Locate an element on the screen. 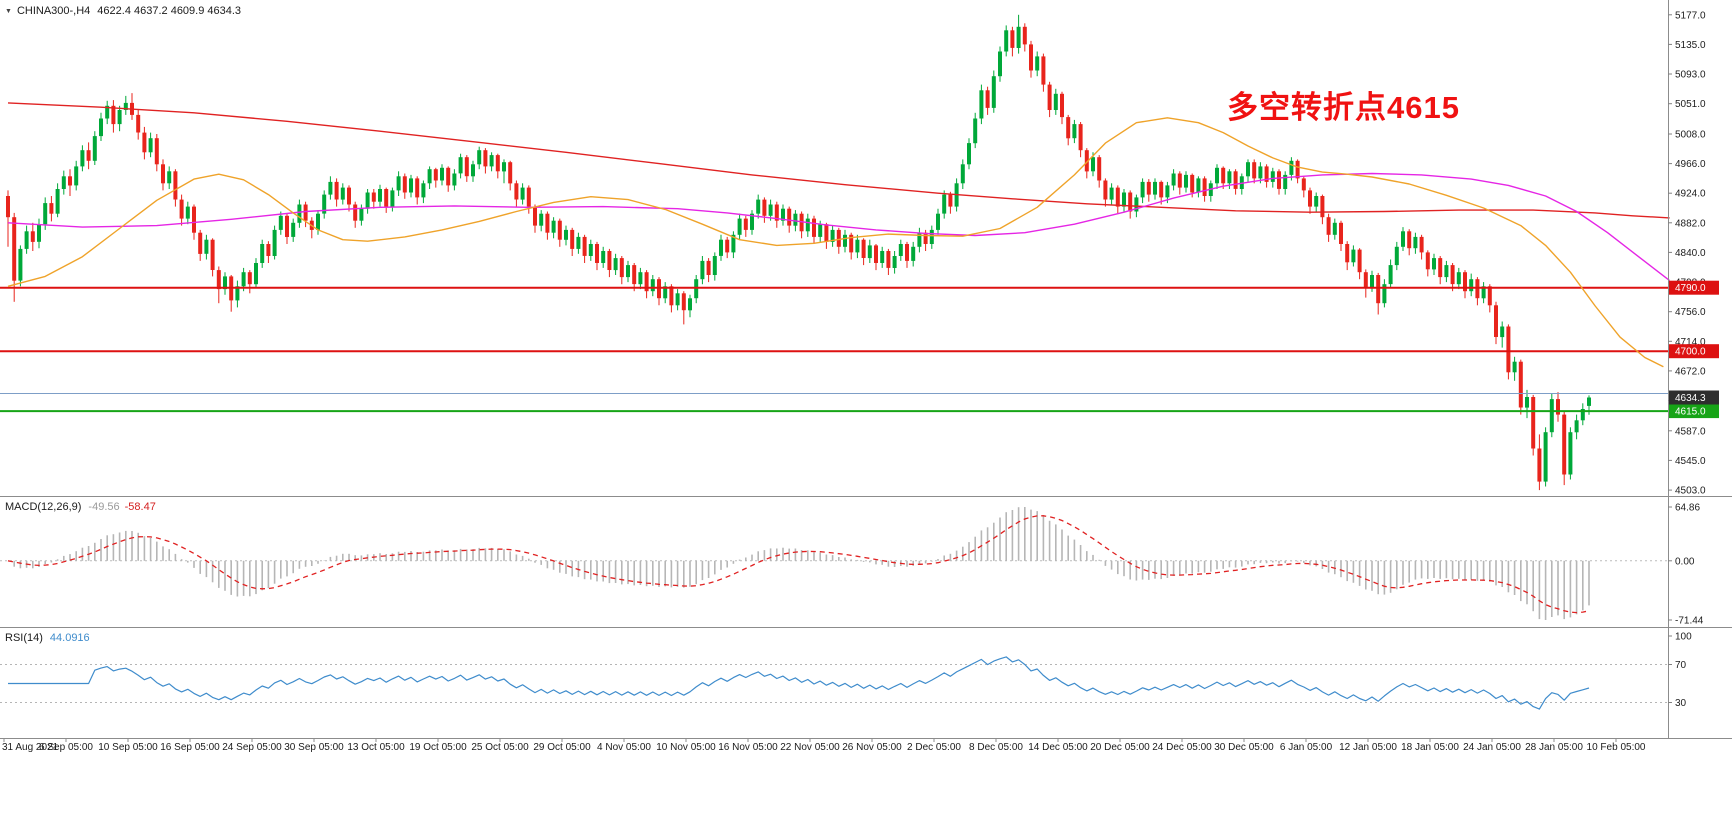 The width and height of the screenshot is (1732, 838). price-axis-label: 4587.0 is located at coordinates (1690, 431).